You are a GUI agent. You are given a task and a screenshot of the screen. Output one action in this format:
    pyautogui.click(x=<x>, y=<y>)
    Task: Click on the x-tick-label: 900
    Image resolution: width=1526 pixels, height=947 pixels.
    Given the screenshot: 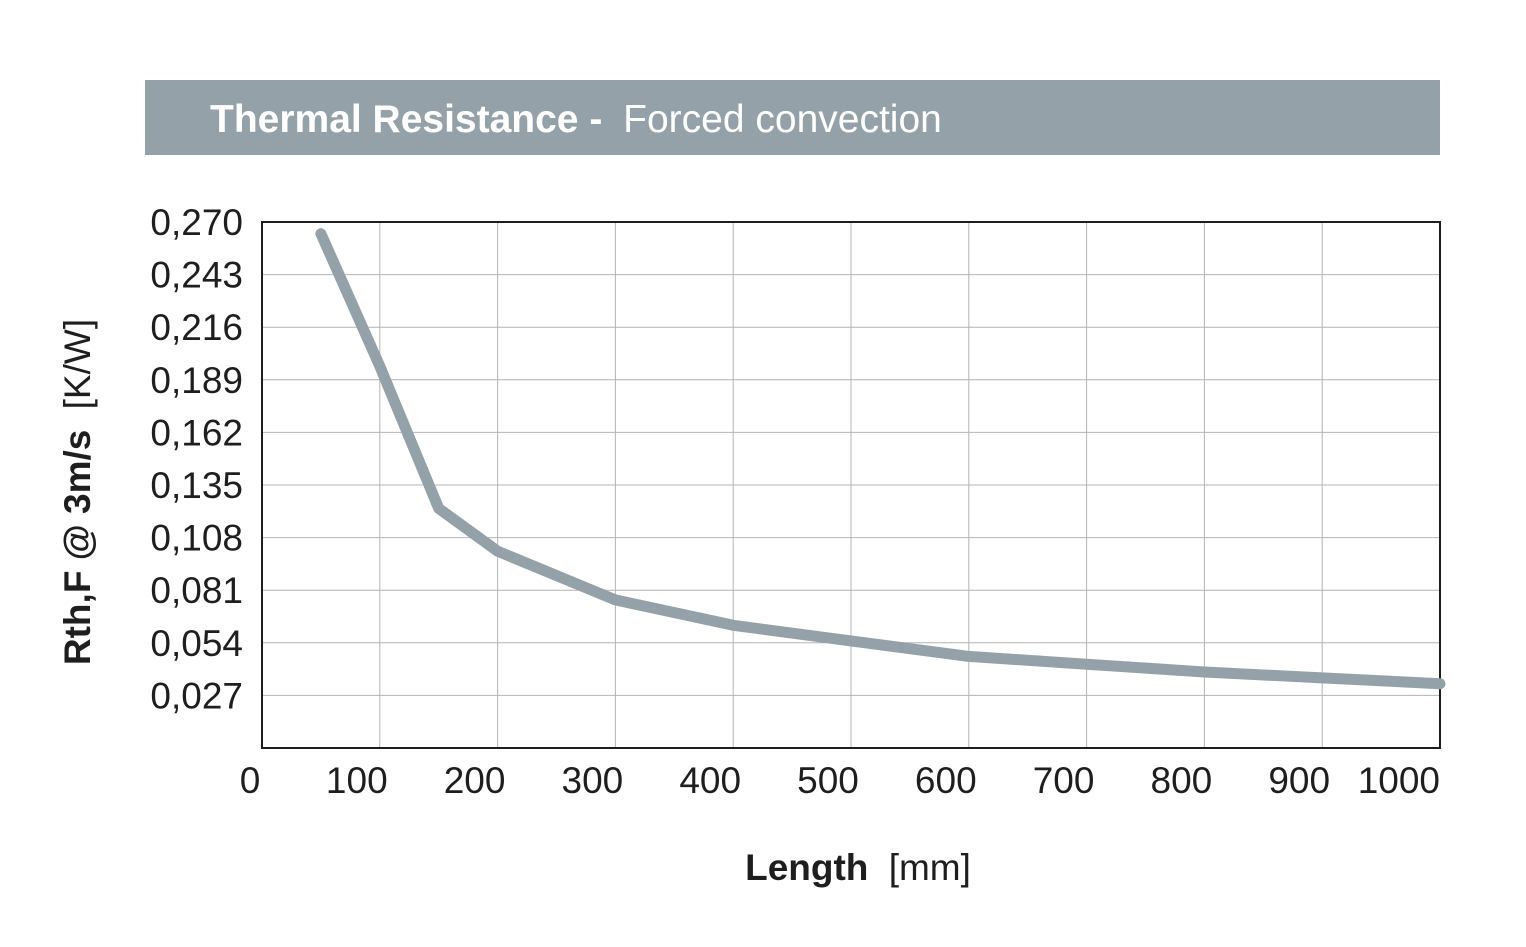 What is the action you would take?
    pyautogui.click(x=1299, y=780)
    